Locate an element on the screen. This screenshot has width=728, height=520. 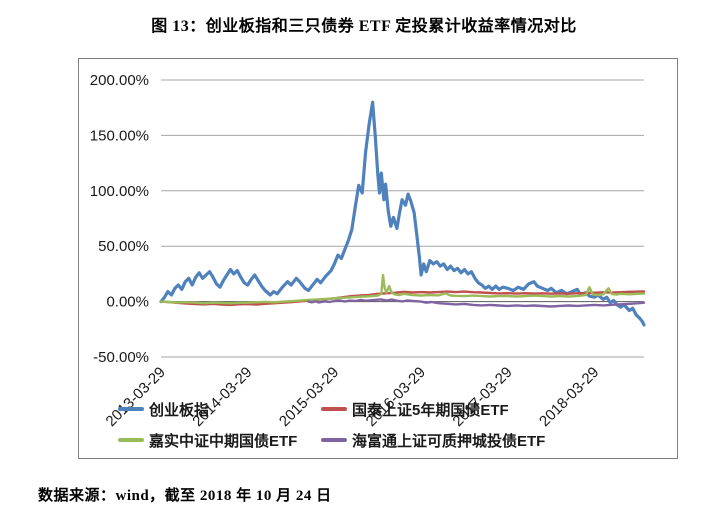
x-tick-label: 2017-03-29 is located at coordinates (482, 397).